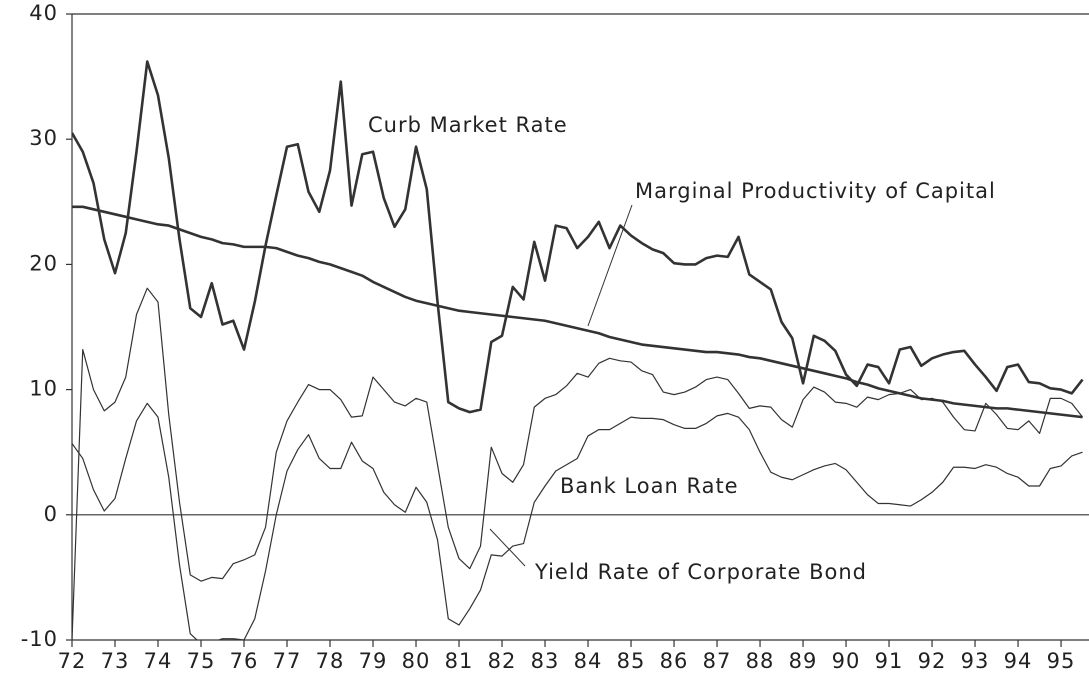  Describe the element at coordinates (700, 572) in the screenshot. I see `bond-label: Yield Rate of Corporate Bond` at that location.